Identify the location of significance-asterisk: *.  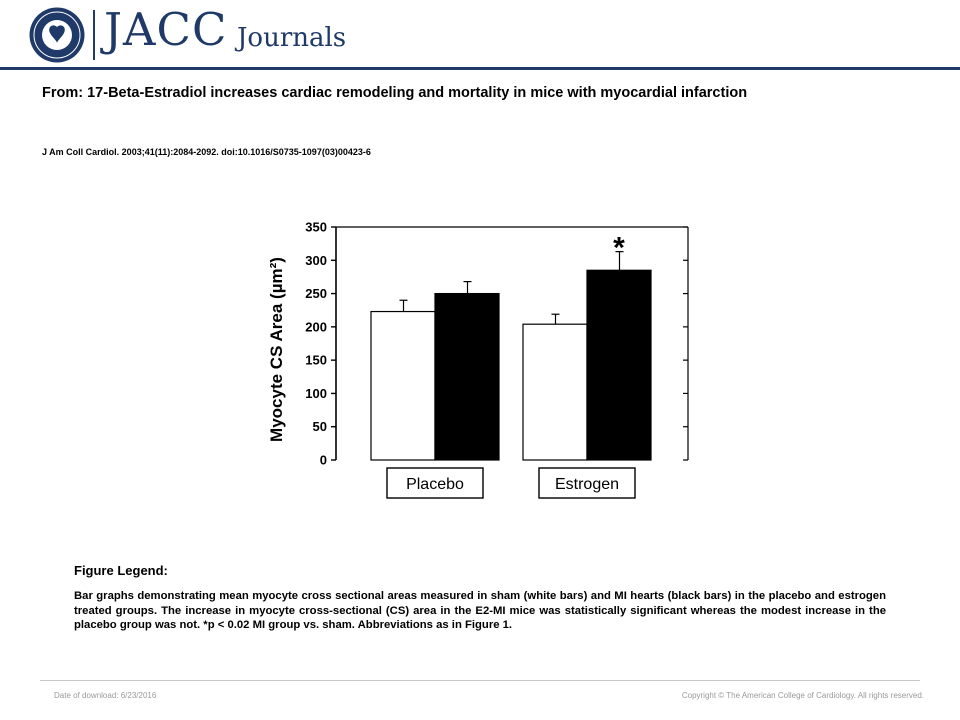
(619, 248).